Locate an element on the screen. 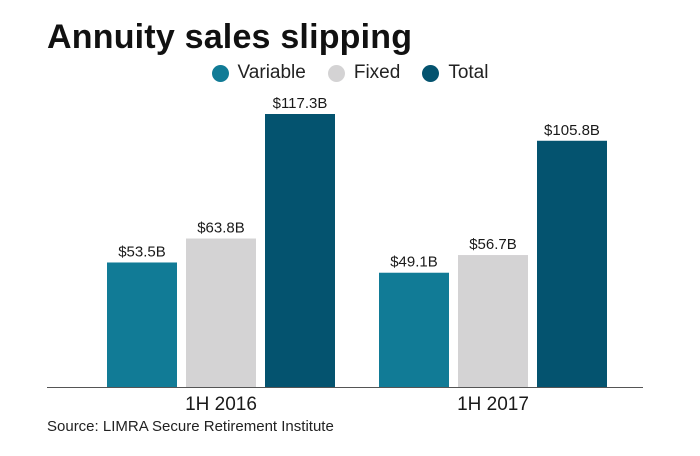 The width and height of the screenshot is (700, 456). legend-label-total: Total is located at coordinates (468, 72).